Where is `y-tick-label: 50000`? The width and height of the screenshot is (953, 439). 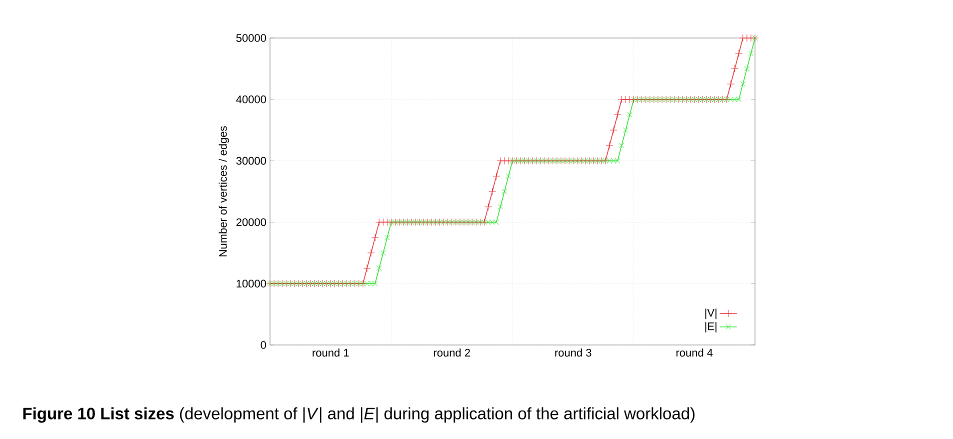 y-tick-label: 50000 is located at coordinates (251, 38).